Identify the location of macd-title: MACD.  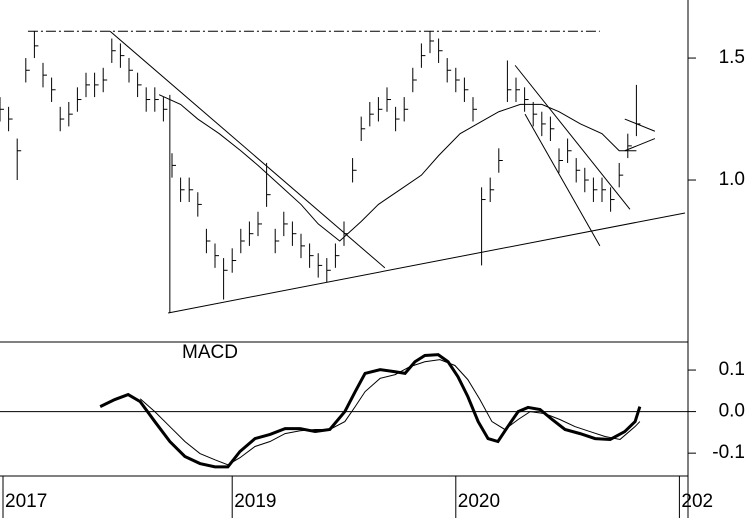
(210, 352).